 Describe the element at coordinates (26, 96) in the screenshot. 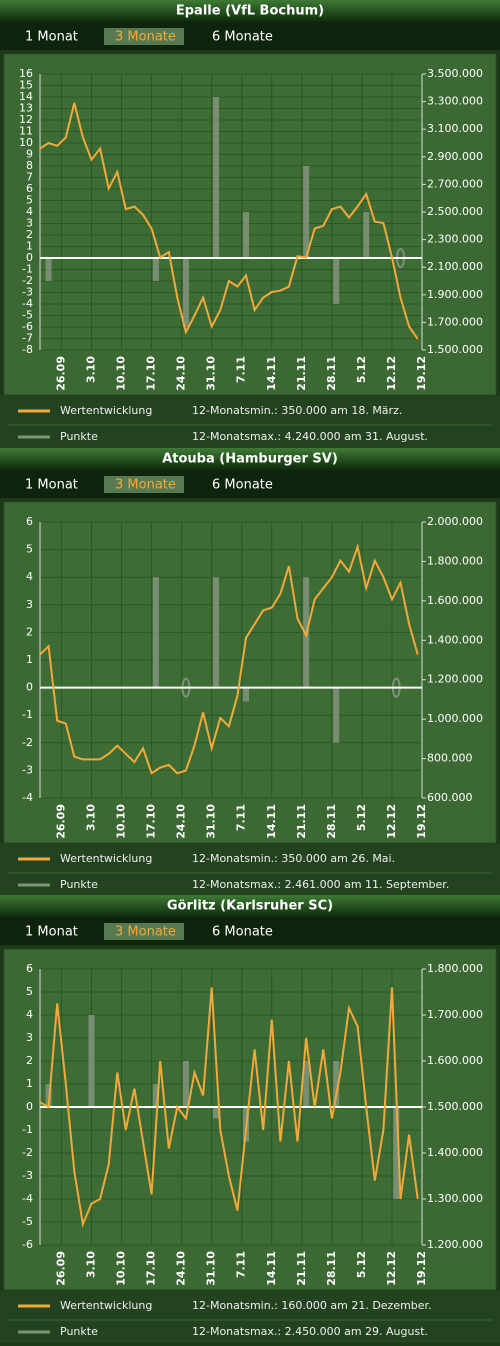

I see `y-tick-label: 14` at that location.